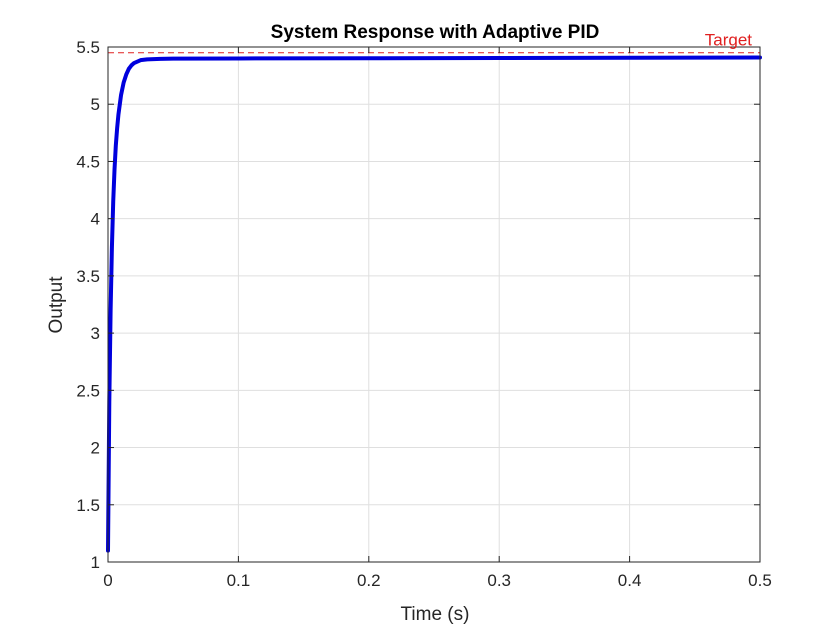 The width and height of the screenshot is (840, 630). I want to click on x-axis-label: Time (s), so click(435, 614).